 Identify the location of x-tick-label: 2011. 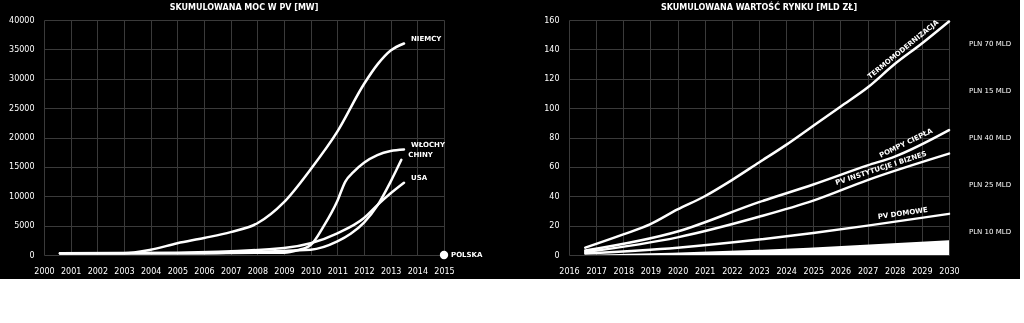
(338, 271).